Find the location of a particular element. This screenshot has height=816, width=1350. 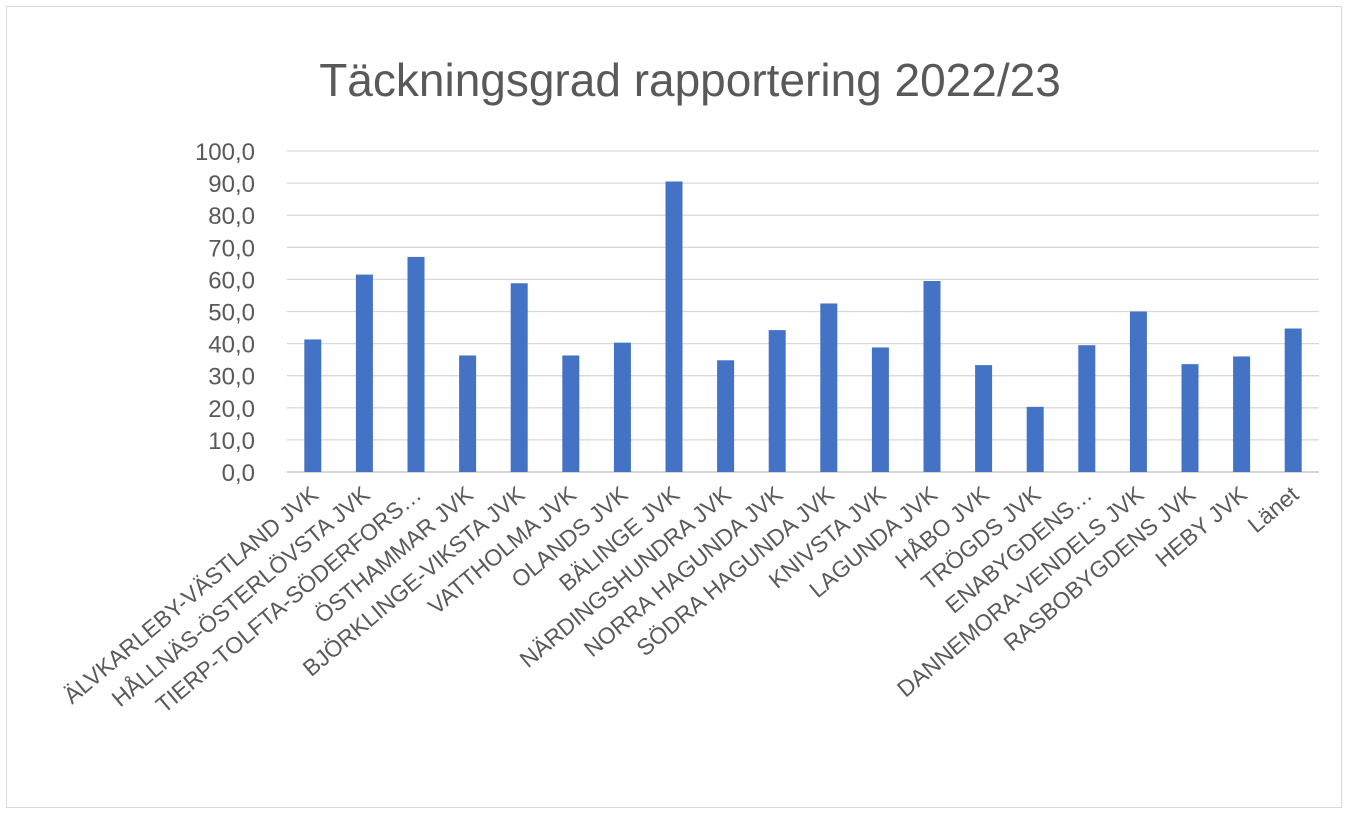

y-tick-label: 40,0 is located at coordinates (231, 345).